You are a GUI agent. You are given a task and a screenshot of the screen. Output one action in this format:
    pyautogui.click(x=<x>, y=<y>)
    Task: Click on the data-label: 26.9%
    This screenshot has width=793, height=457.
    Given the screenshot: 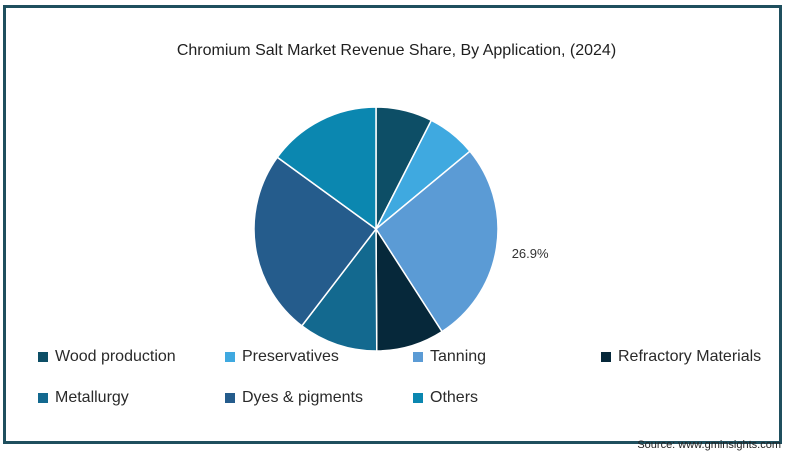 What is the action you would take?
    pyautogui.click(x=530, y=253)
    